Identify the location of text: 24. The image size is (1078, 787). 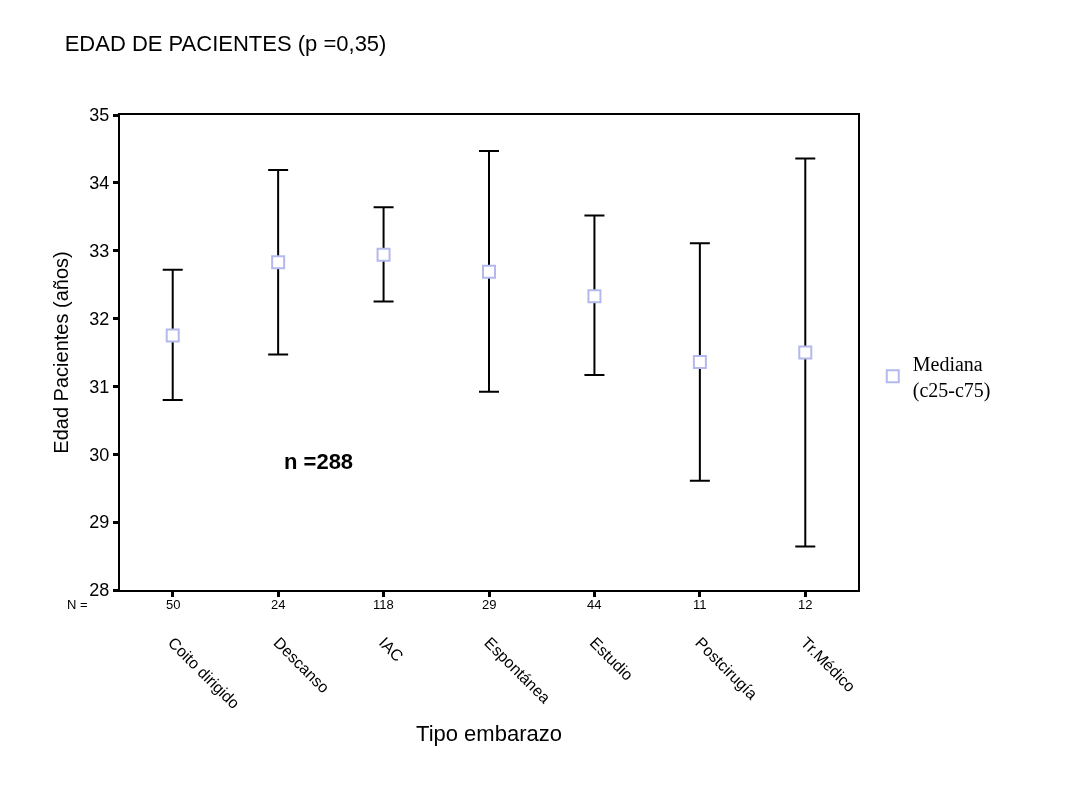
(278, 604).